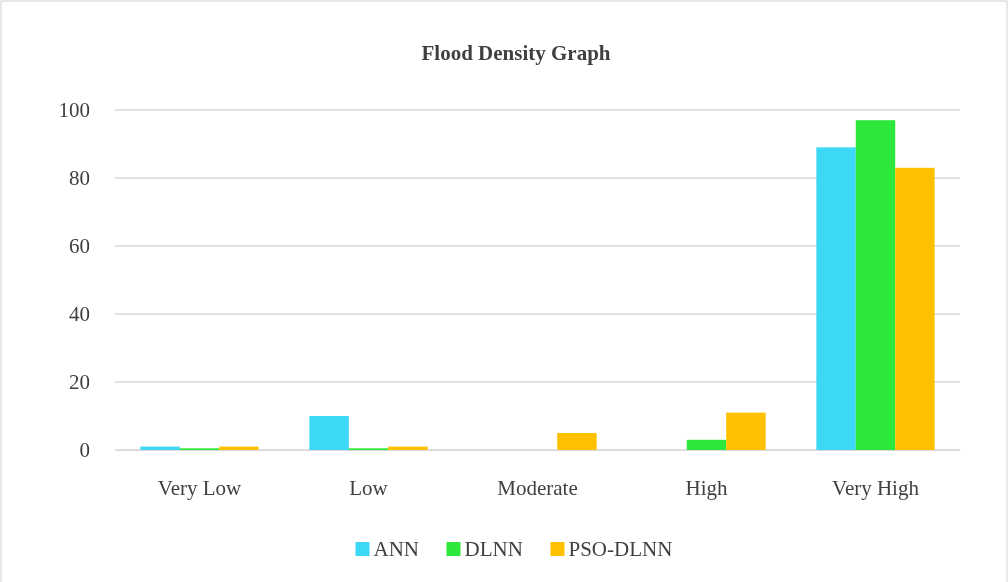  I want to click on x-tick-label: Moderate, so click(537, 487).